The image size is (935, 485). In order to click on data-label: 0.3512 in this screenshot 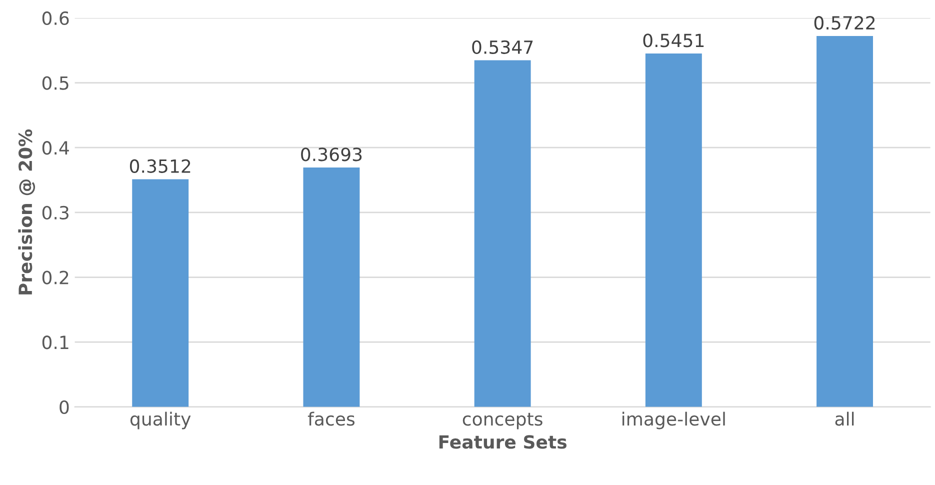, I will do `click(160, 166)`.